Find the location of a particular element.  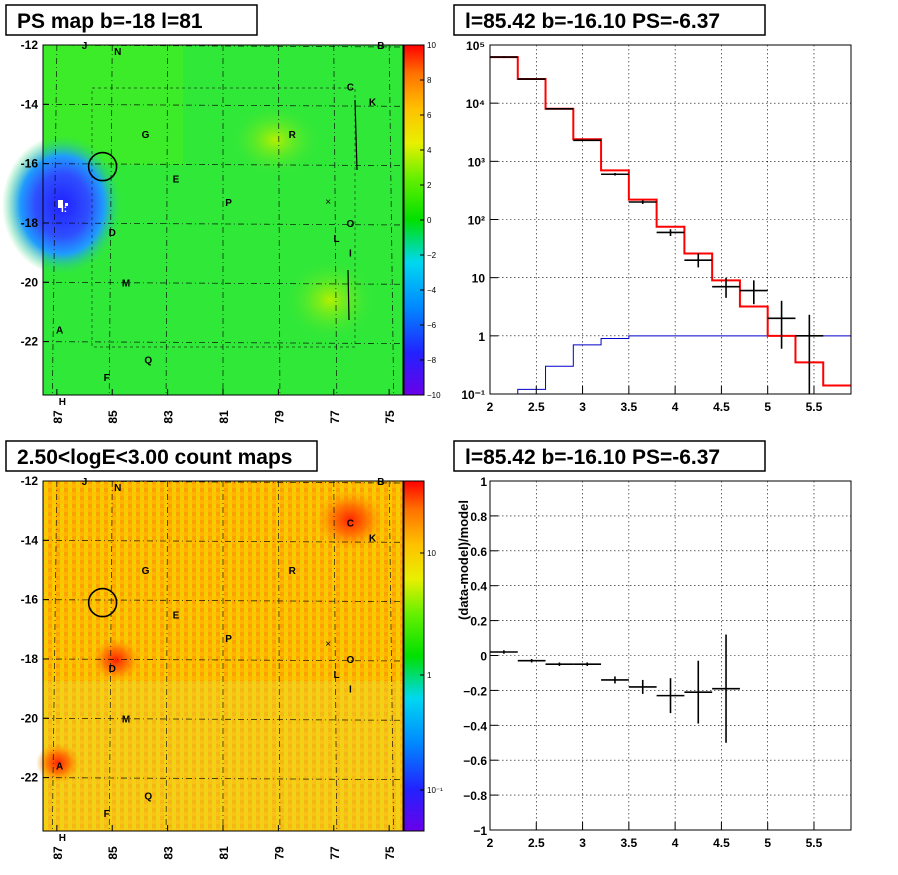

source-label: I is located at coordinates (350, 690).